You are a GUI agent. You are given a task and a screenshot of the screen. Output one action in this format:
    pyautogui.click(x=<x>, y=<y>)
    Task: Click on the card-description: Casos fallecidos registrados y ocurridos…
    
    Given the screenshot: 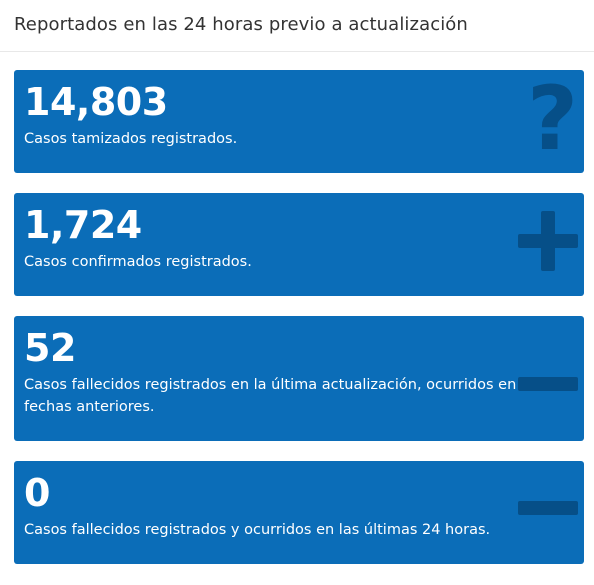 What is the action you would take?
    pyautogui.click(x=257, y=530)
    